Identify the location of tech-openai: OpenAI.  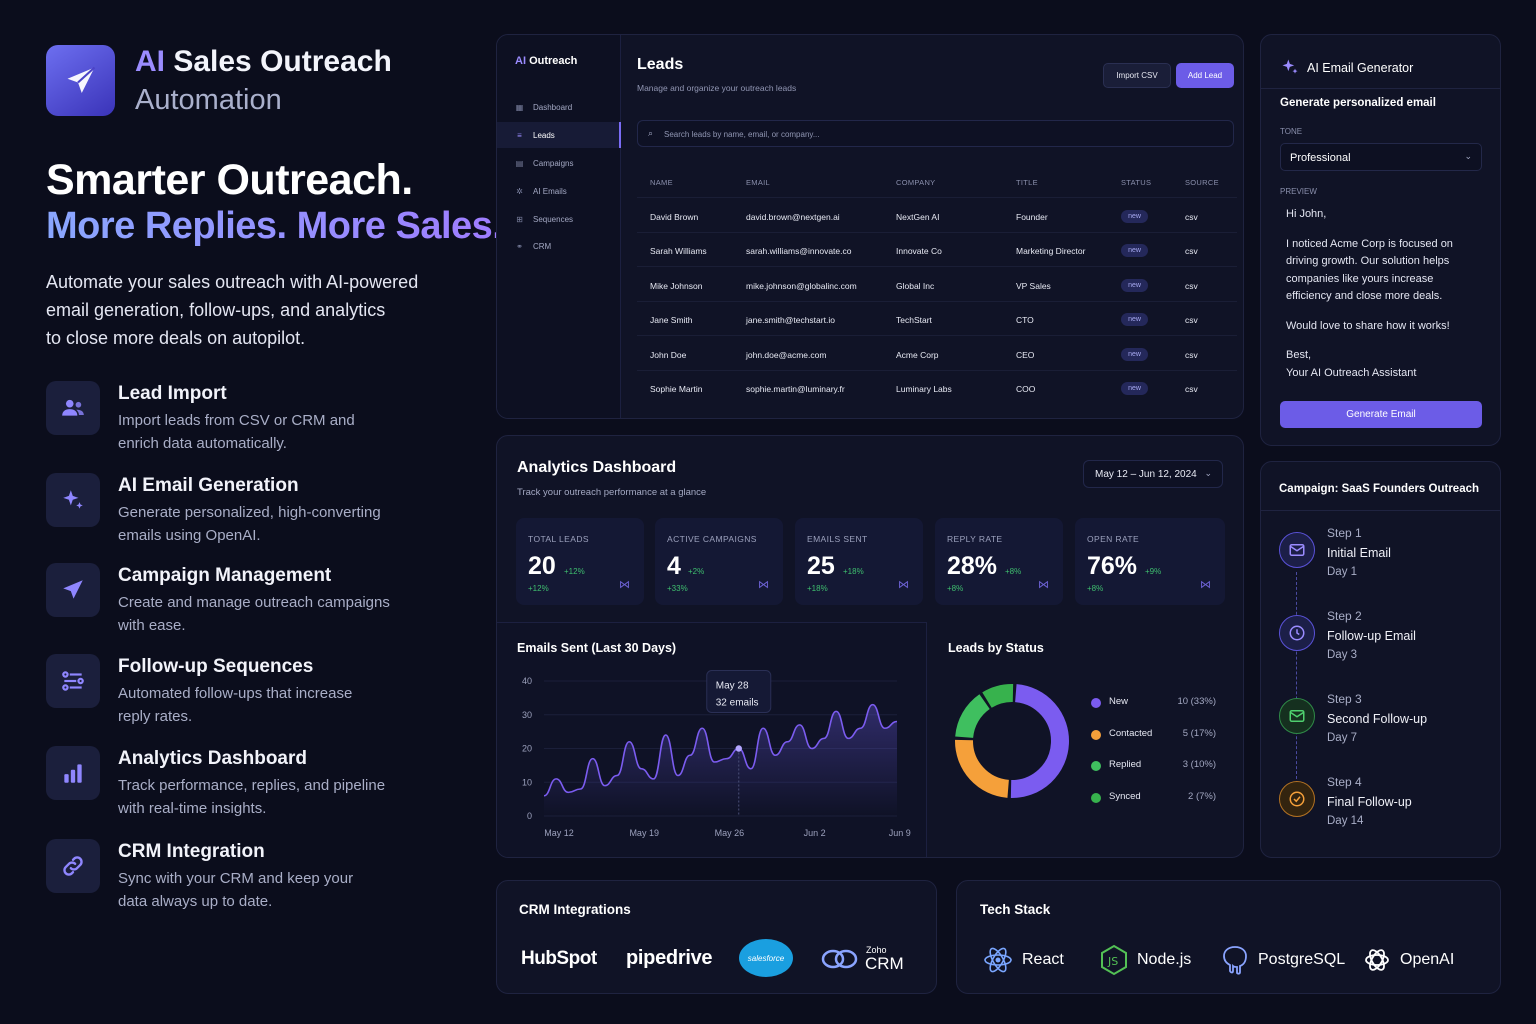
(1408, 960).